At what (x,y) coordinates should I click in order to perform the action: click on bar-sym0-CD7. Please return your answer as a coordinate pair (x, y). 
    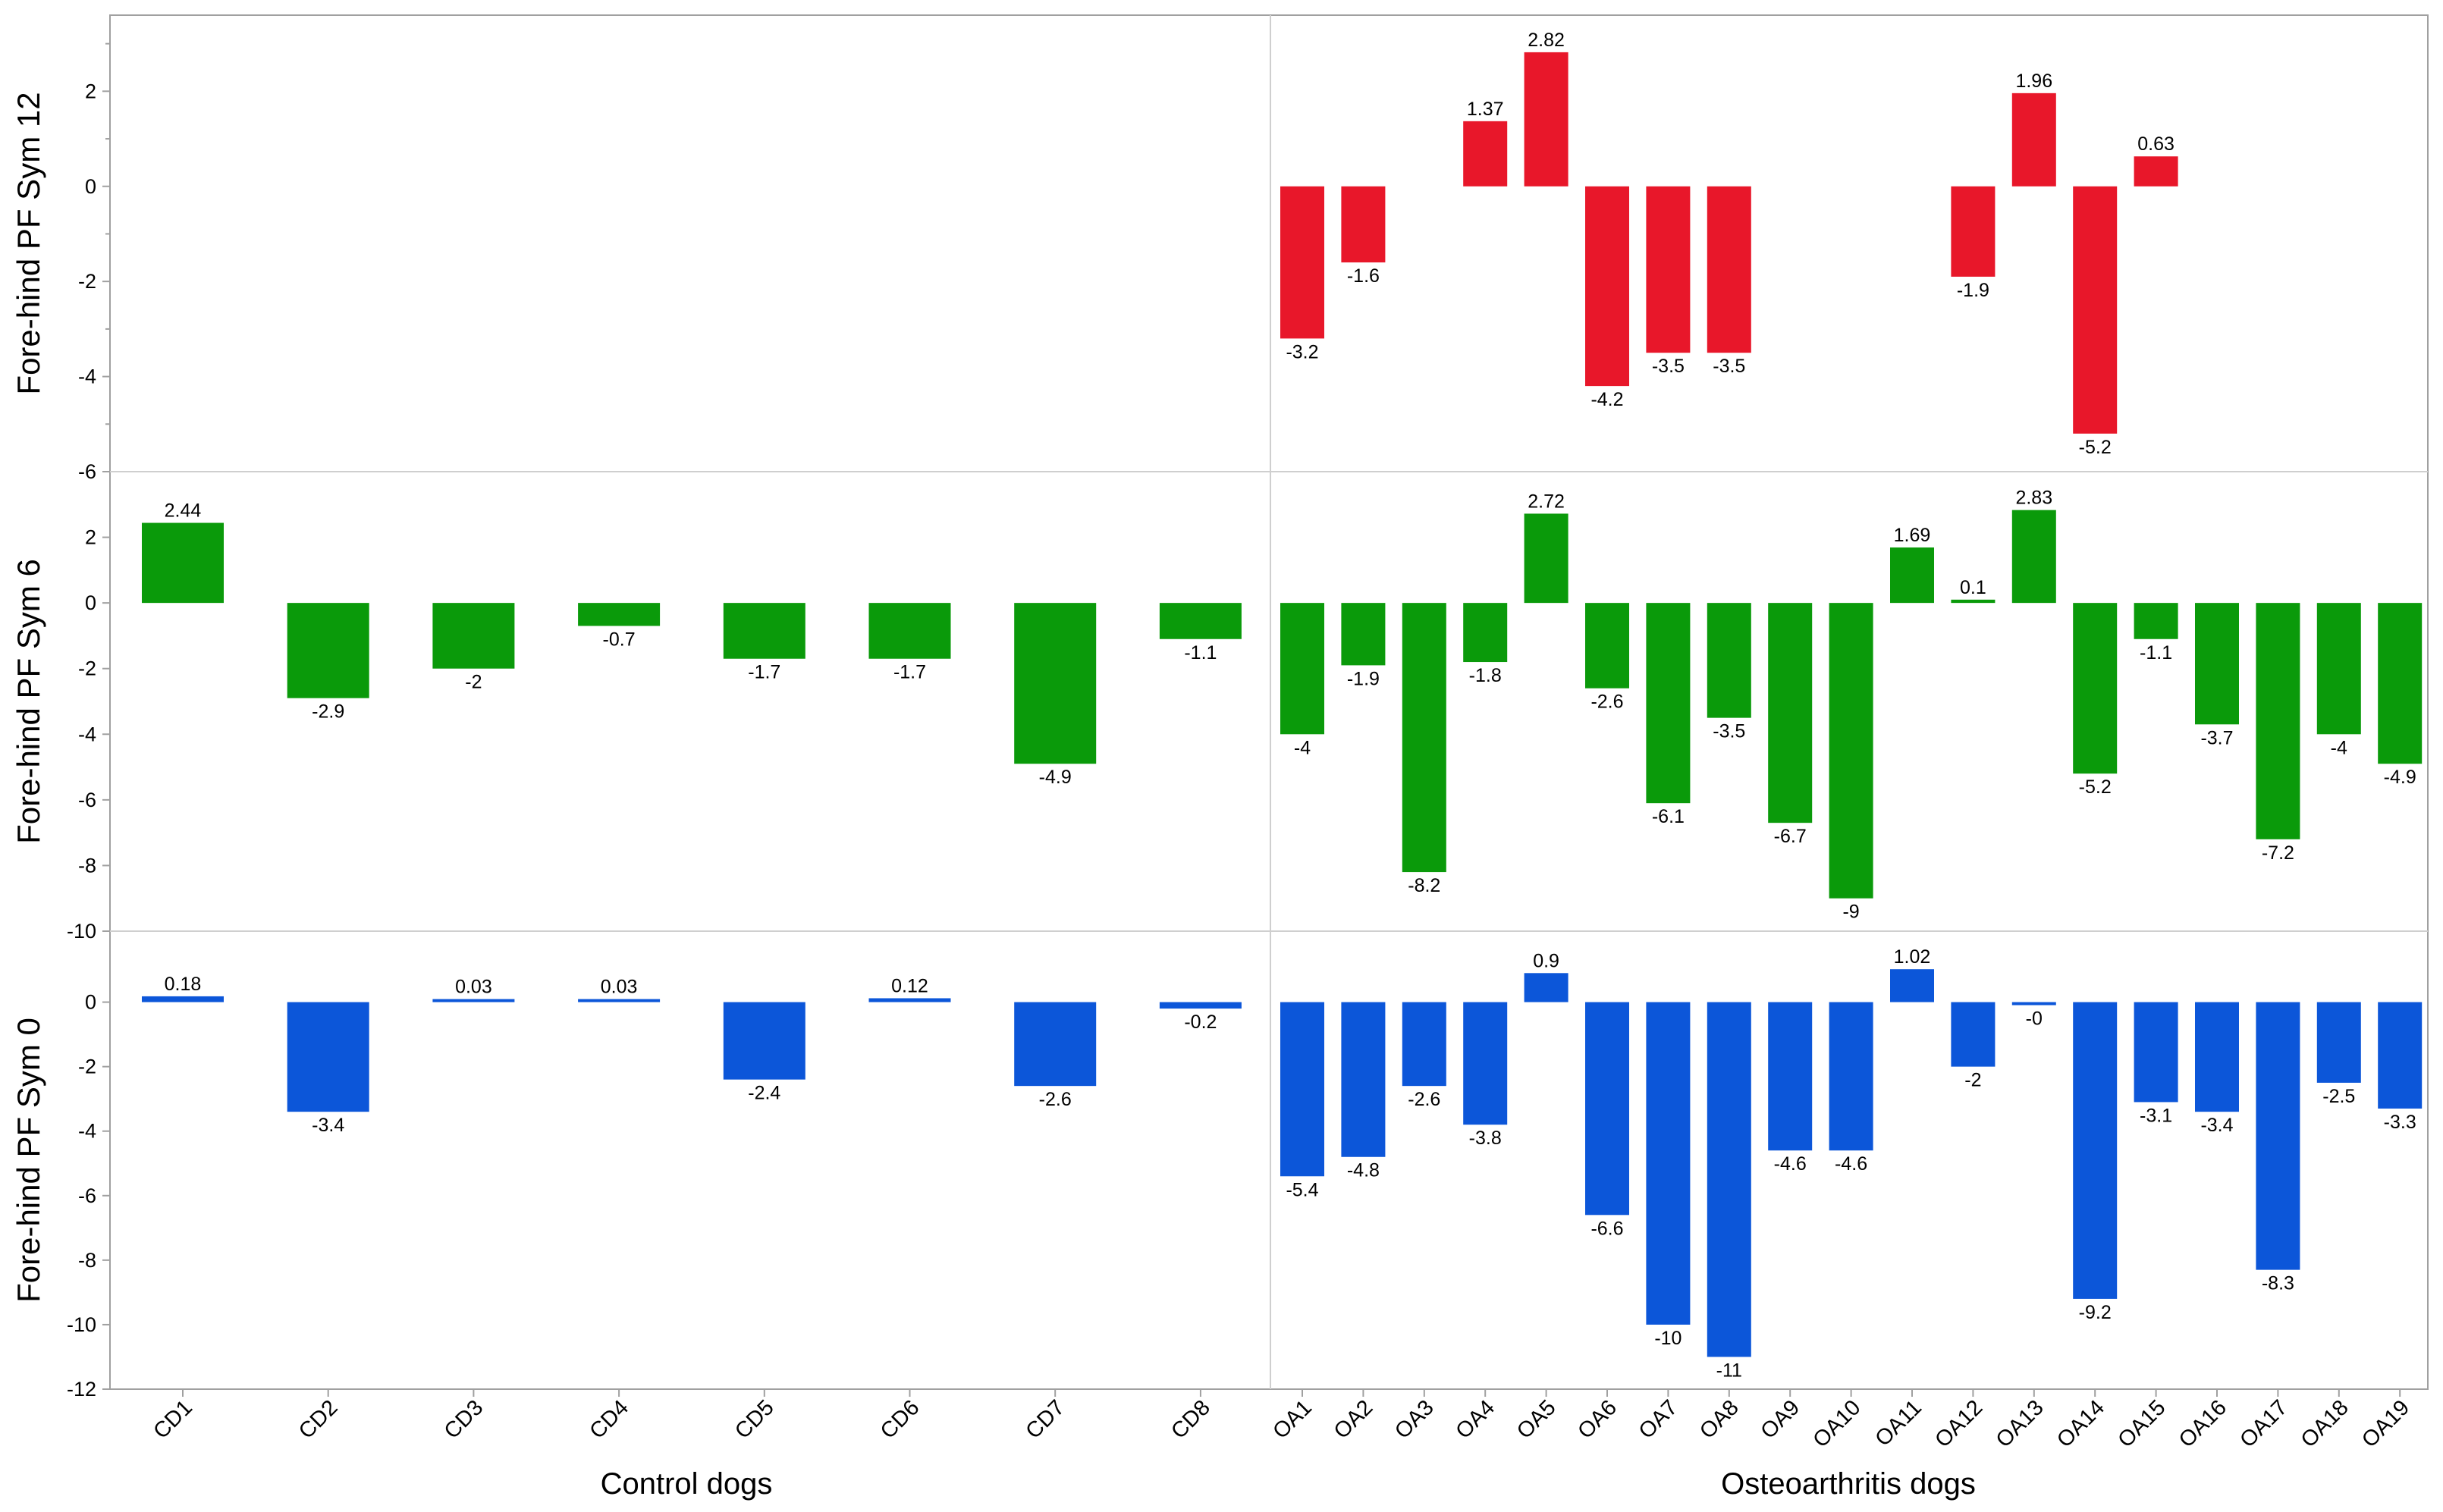
    Looking at the image, I should click on (1055, 1044).